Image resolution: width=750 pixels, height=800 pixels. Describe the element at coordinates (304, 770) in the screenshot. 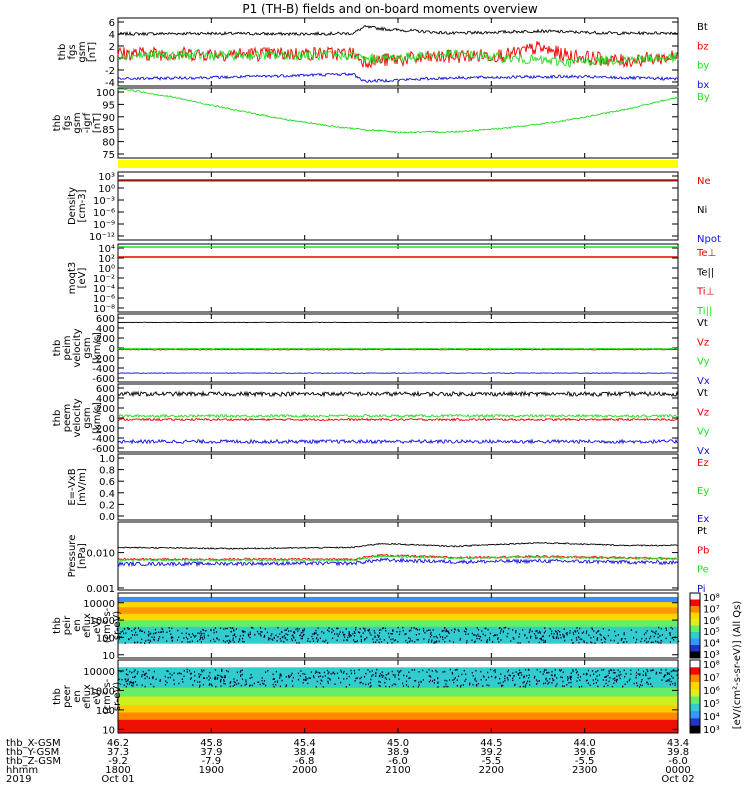

I see `x-axis-value: 2000` at that location.